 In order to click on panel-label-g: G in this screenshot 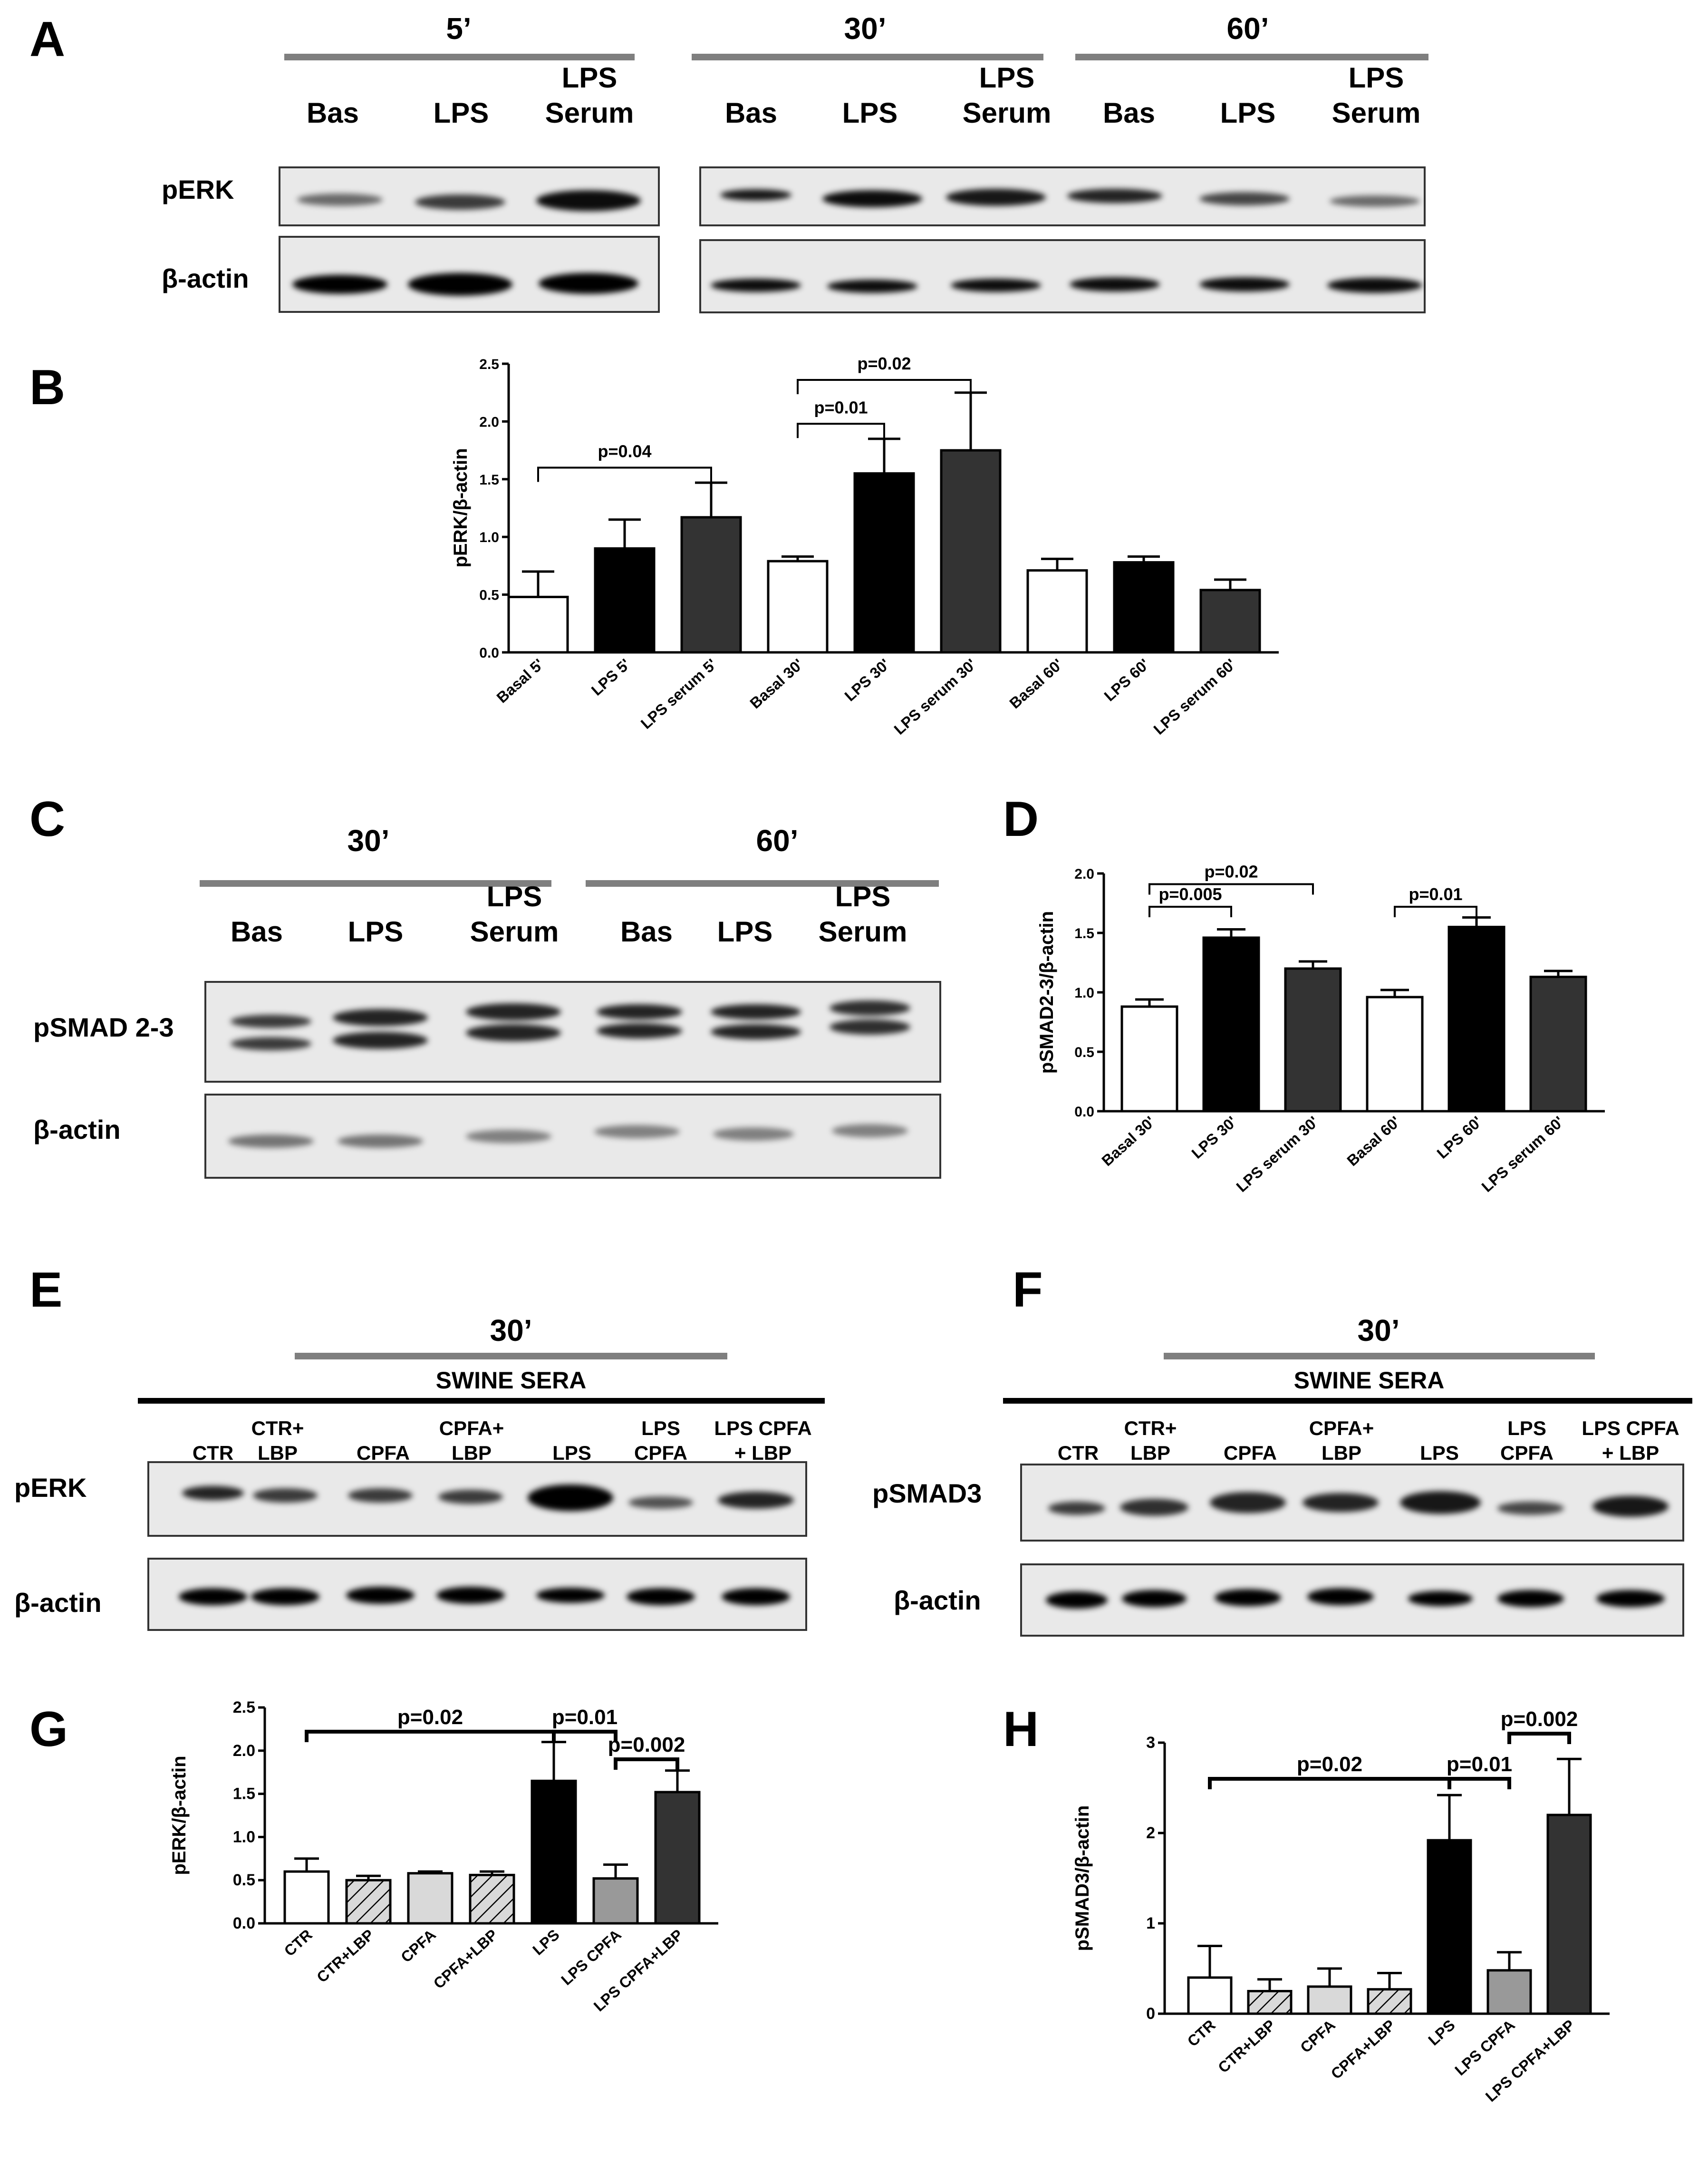, I will do `click(49, 1729)`.